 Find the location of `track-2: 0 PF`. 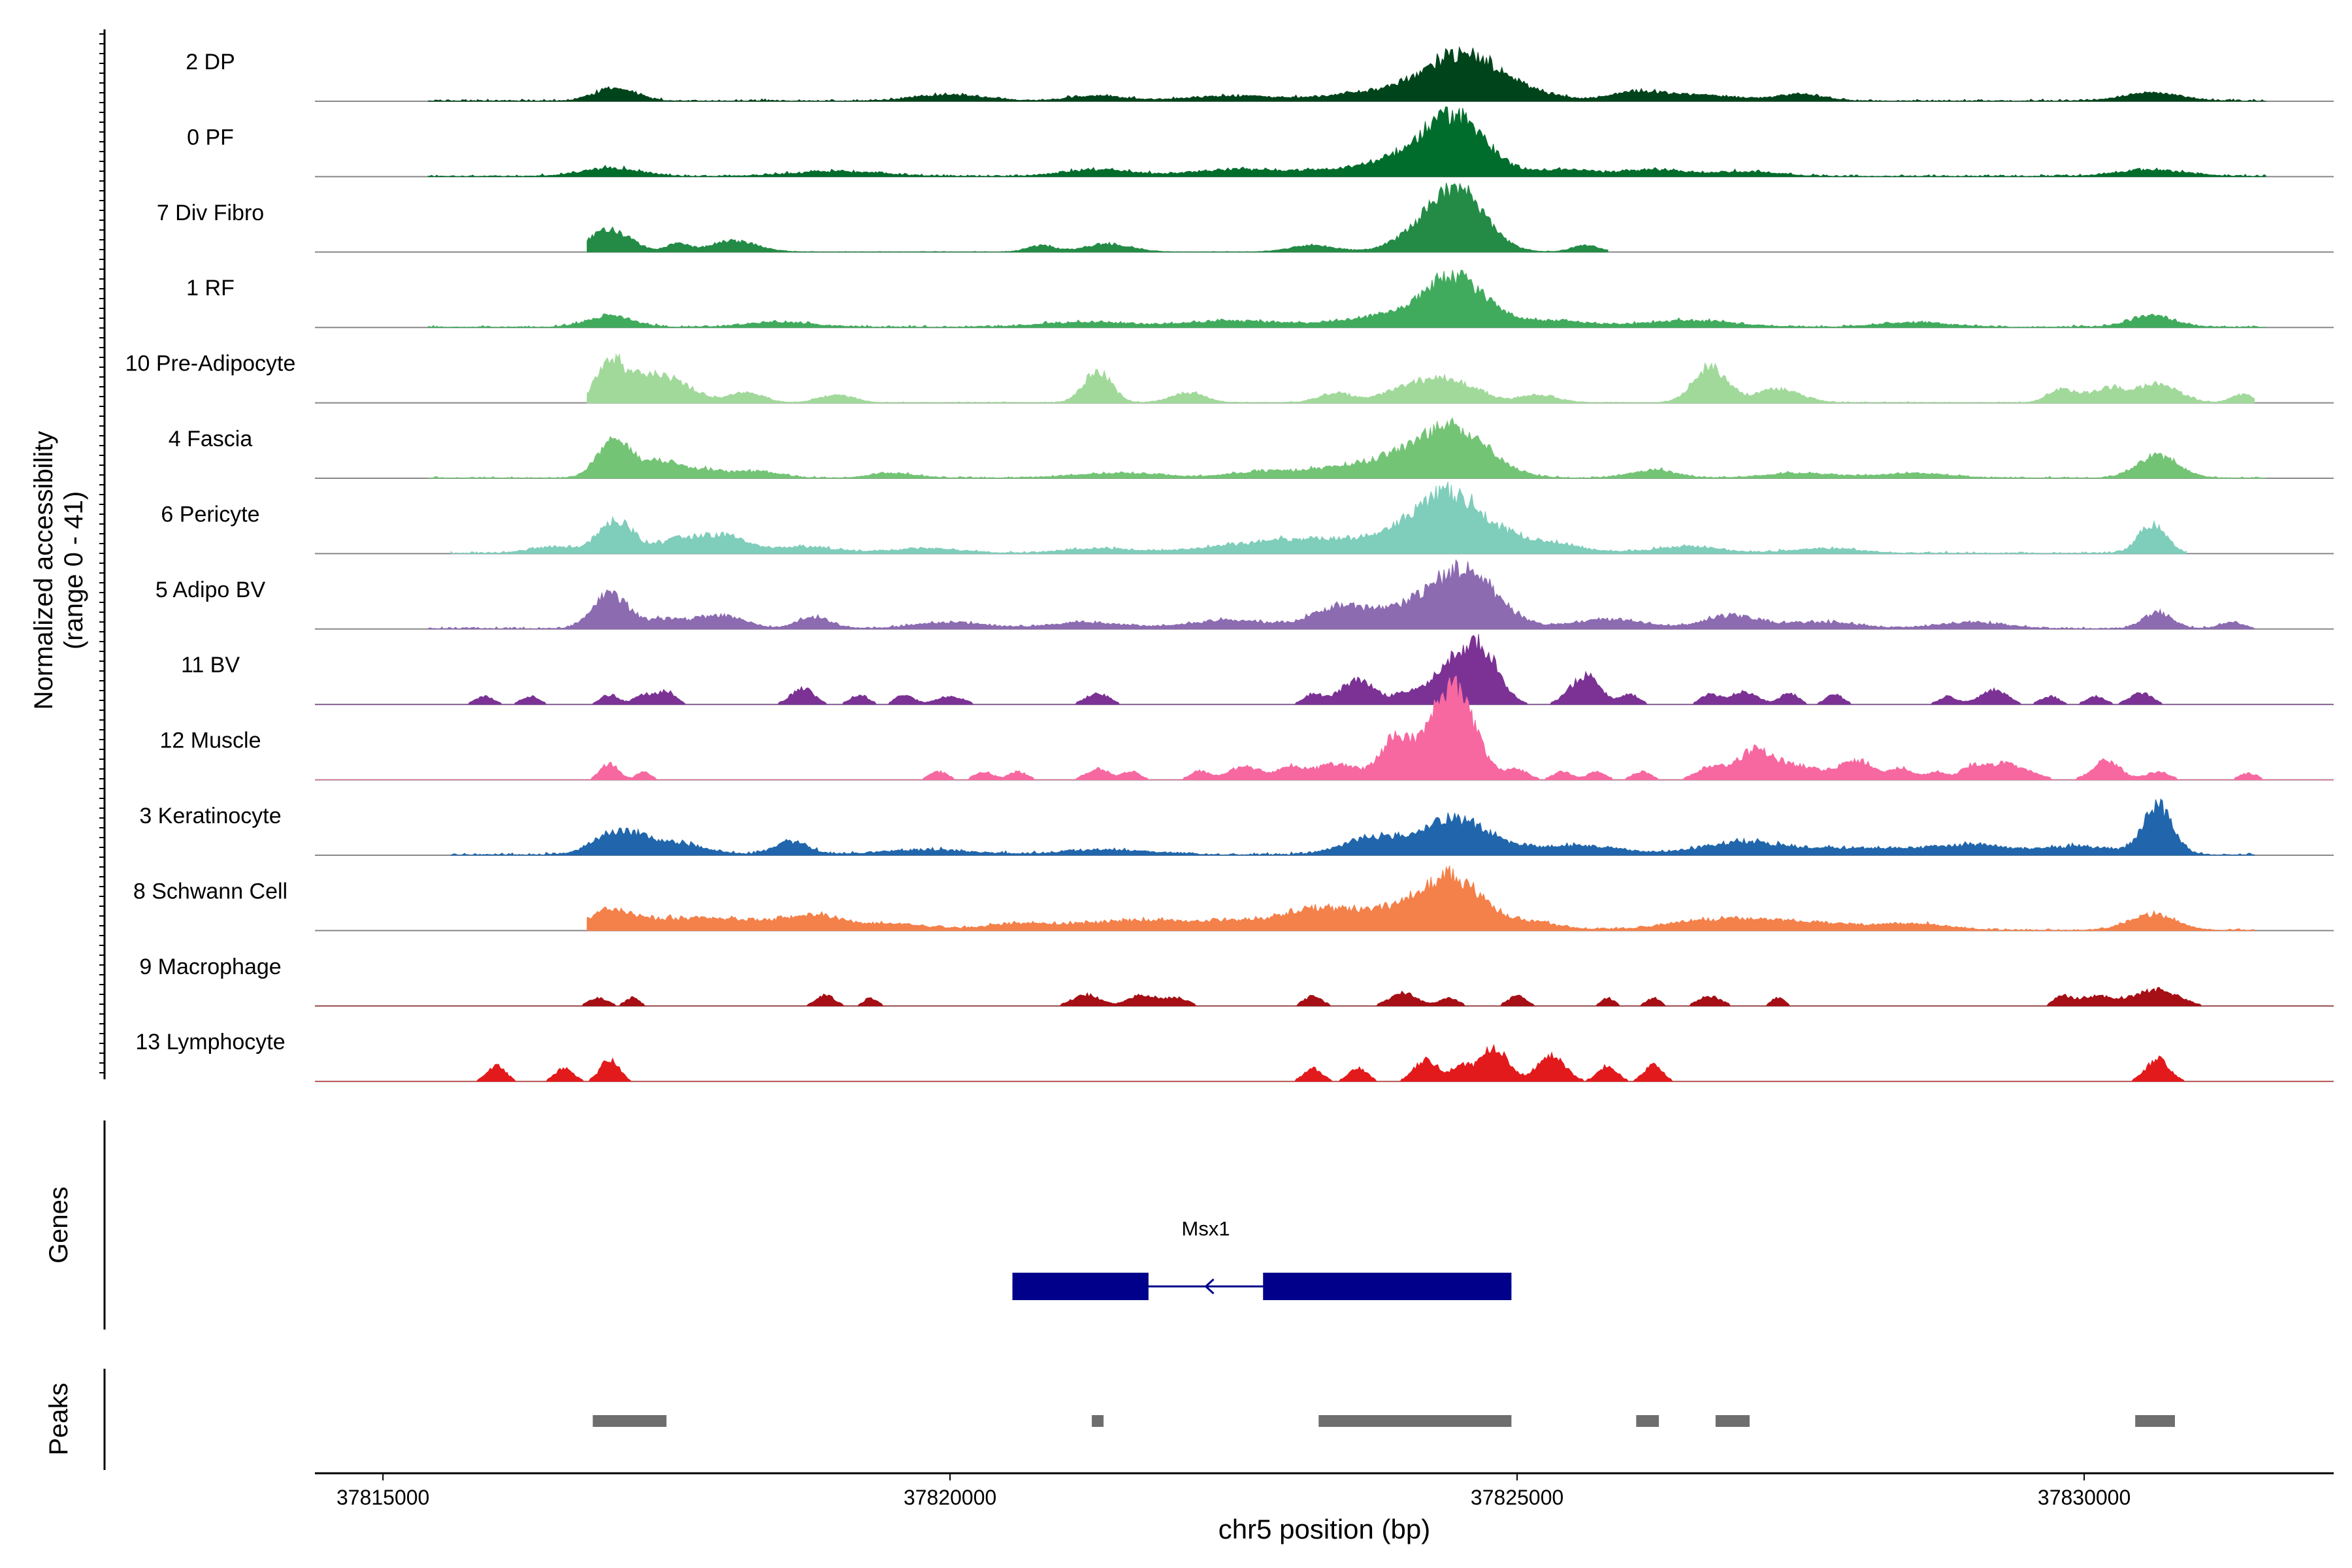

track-2: 0 PF is located at coordinates (1260, 142).